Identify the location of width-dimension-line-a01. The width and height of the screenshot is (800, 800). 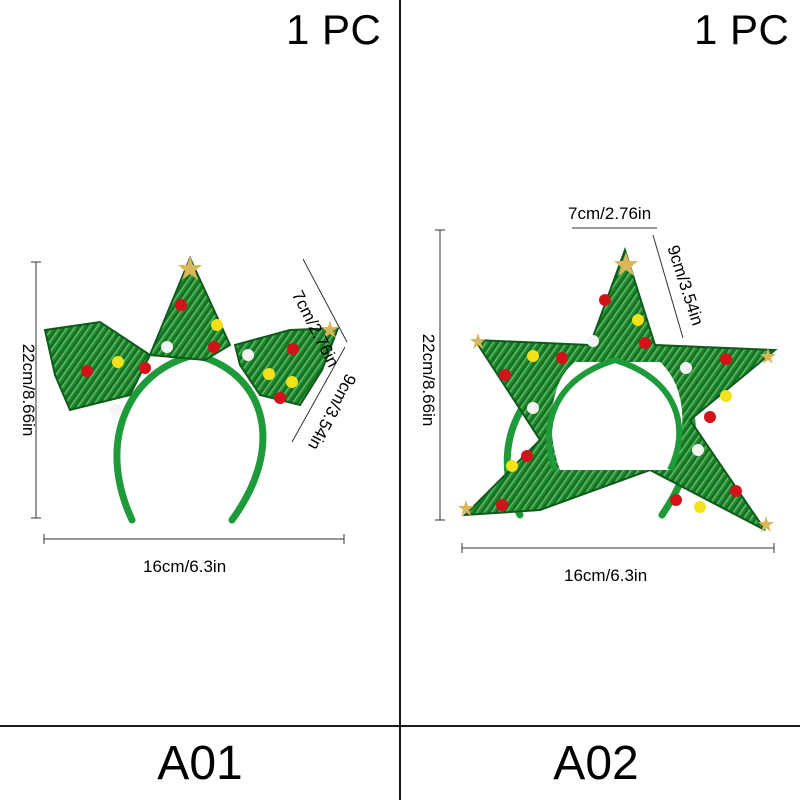
(194, 539).